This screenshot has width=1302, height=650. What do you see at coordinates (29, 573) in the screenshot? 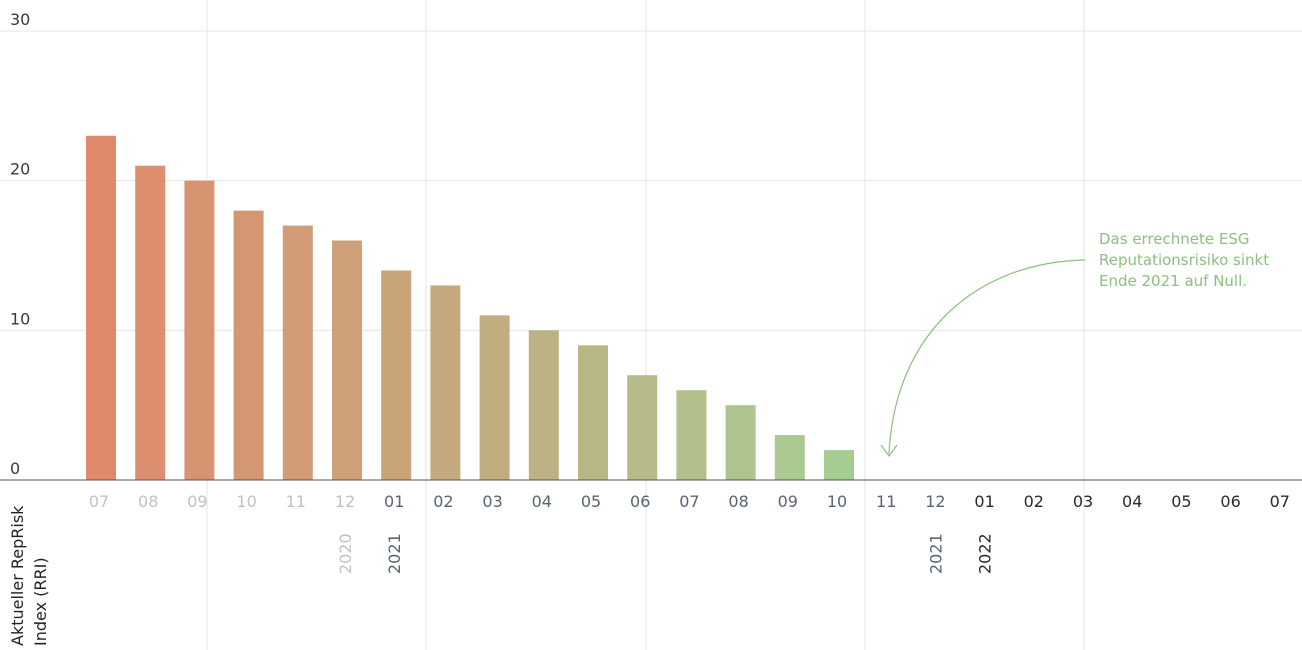
I see `y-axis-label: Aktueller RepRisk Index (RRI)` at bounding box center [29, 573].